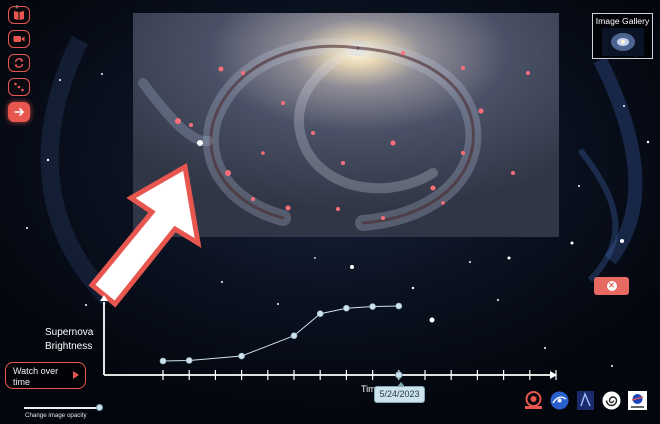 This screenshot has height=424, width=660. What do you see at coordinates (399, 375) in the screenshot?
I see `time-slider-handle` at bounding box center [399, 375].